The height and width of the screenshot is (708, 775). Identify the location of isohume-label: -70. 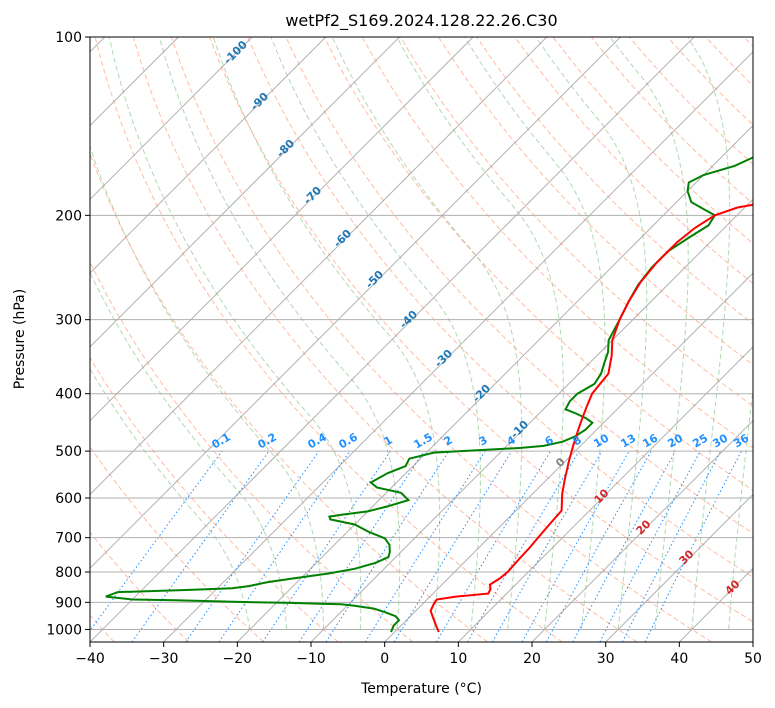
(312, 195).